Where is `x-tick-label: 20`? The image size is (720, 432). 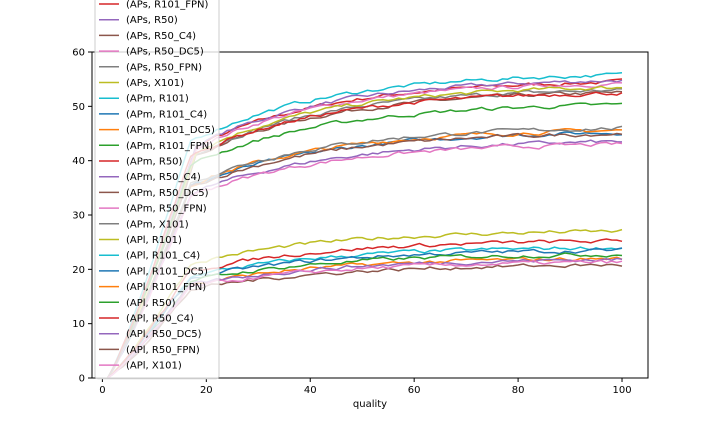
x-tick-label: 20 is located at coordinates (206, 390).